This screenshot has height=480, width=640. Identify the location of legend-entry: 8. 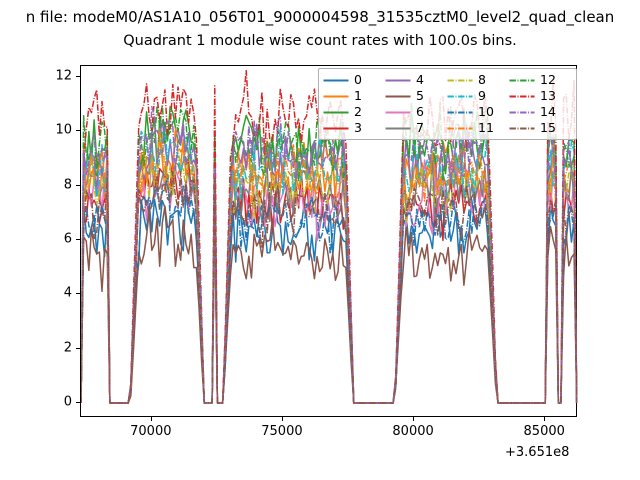
(478, 79).